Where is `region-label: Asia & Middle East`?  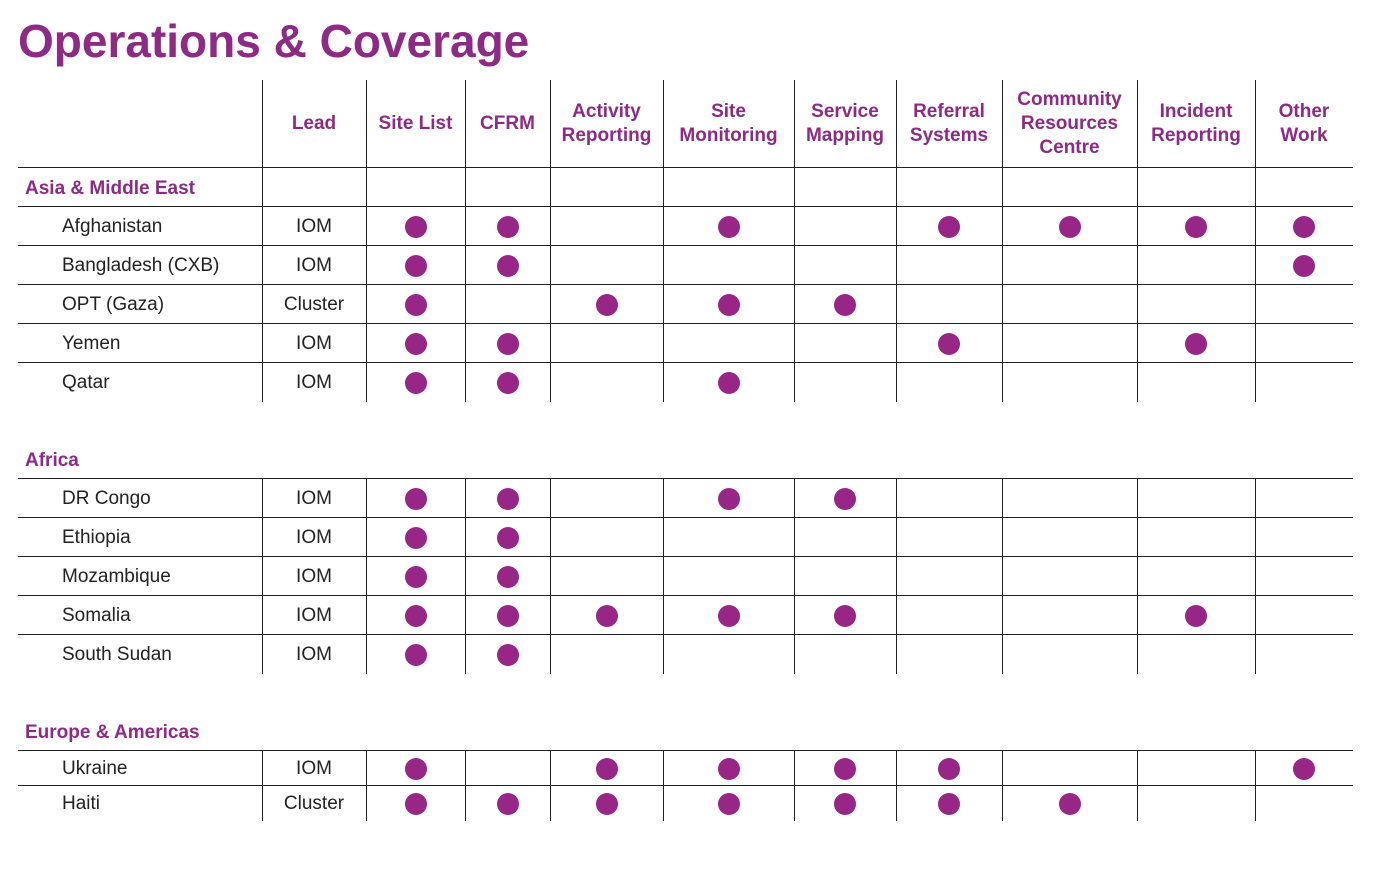
region-label: Asia & Middle East is located at coordinates (110, 188).